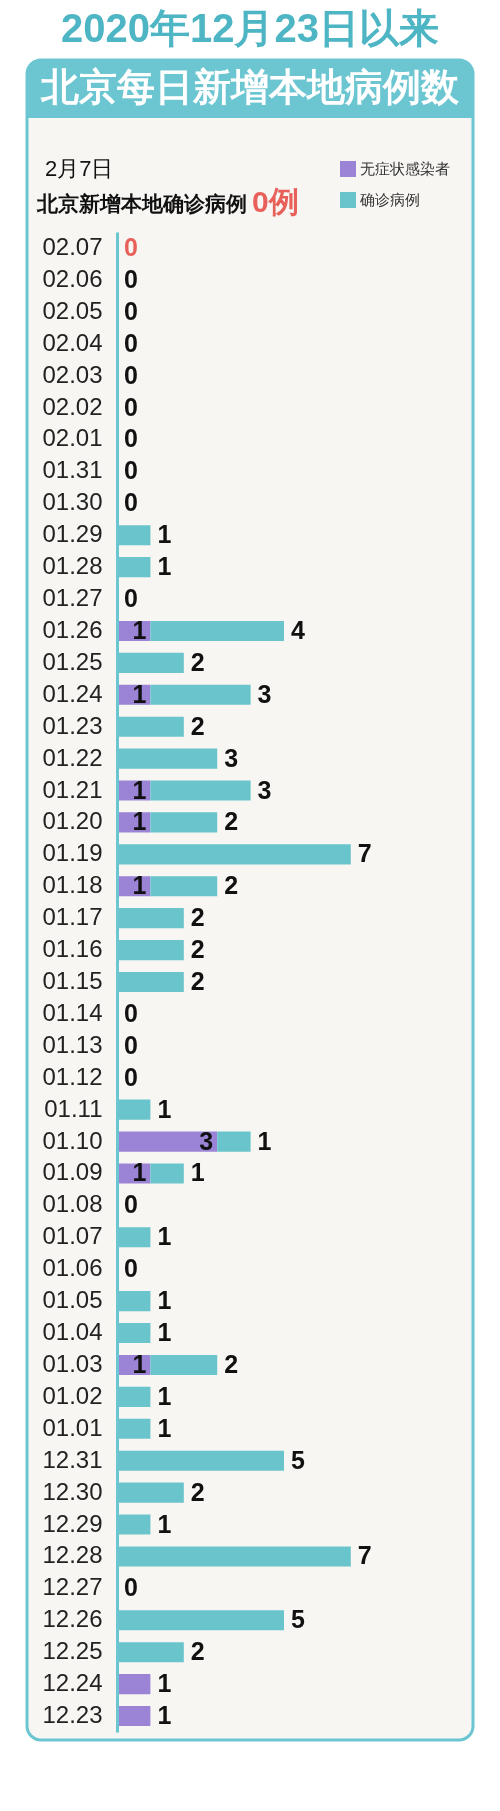 This screenshot has width=500, height=1811. Describe the element at coordinates (72, 789) in the screenshot. I see `y-tick-label: 01.21` at that location.